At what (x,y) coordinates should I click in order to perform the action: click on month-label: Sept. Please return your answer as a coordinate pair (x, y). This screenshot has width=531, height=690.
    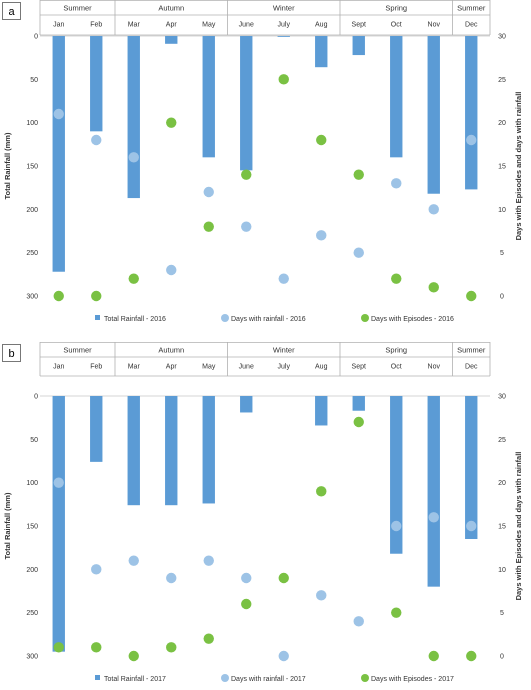
    Looking at the image, I should click on (359, 367).